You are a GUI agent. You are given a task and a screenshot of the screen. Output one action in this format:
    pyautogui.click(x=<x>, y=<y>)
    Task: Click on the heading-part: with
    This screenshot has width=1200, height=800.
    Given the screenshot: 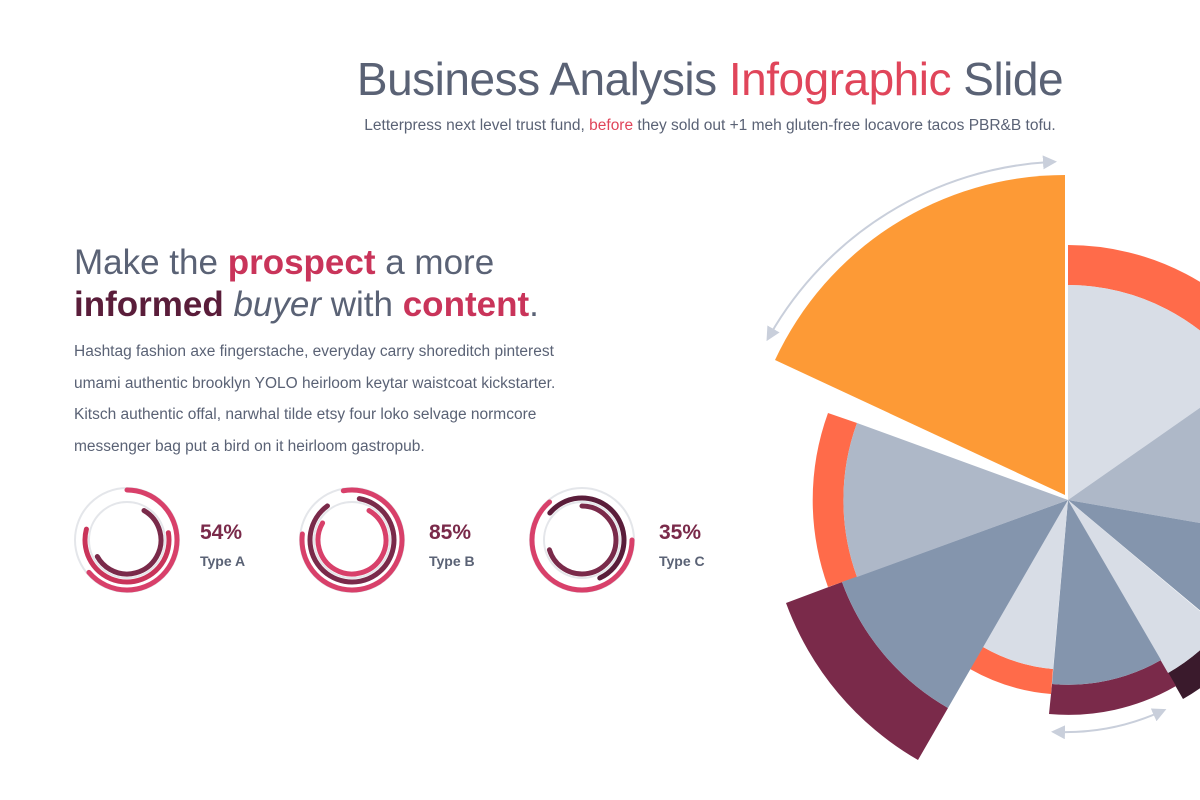 What is the action you would take?
    pyautogui.click(x=362, y=304)
    